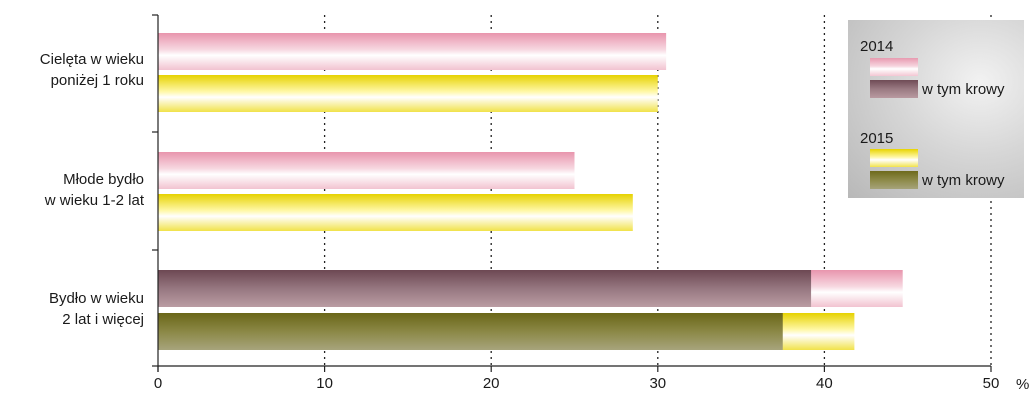 Image resolution: width=1032 pixels, height=396 pixels. I want to click on legend-year-2014: 2014, so click(877, 46).